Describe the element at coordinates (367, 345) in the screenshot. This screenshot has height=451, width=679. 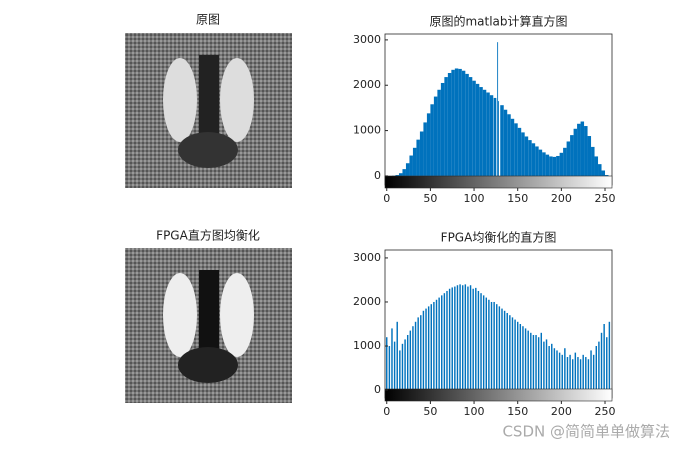
I see `y-tick-label: 1000` at that location.